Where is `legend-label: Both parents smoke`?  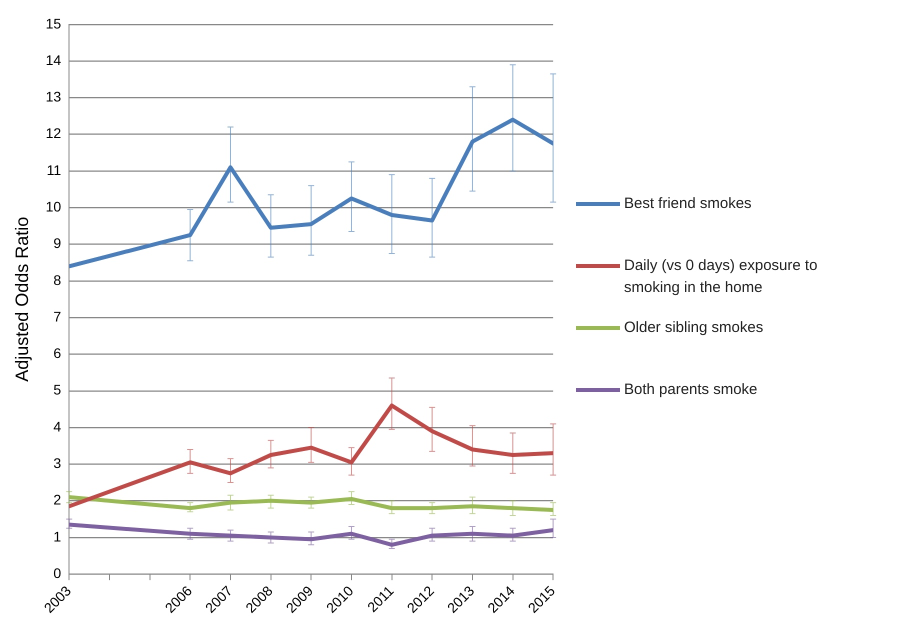
legend-label: Both parents smoke is located at coordinates (691, 390).